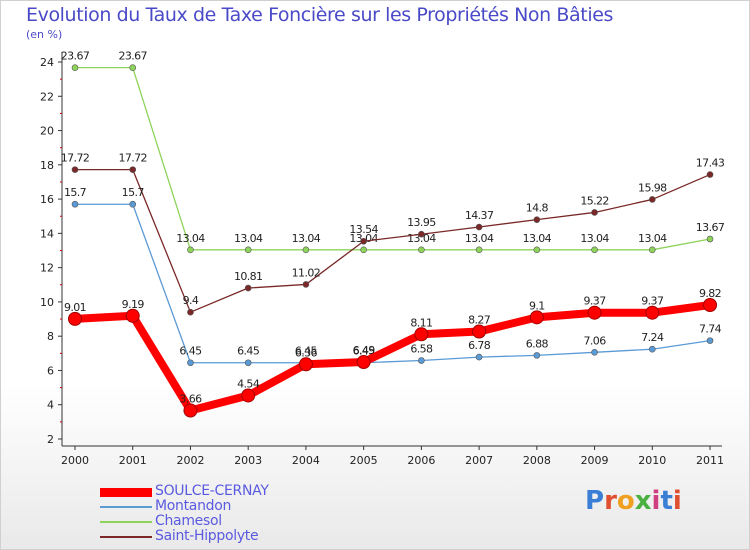 The width and height of the screenshot is (750, 550). What do you see at coordinates (537, 208) in the screenshot?
I see `data-label: 14.8` at bounding box center [537, 208].